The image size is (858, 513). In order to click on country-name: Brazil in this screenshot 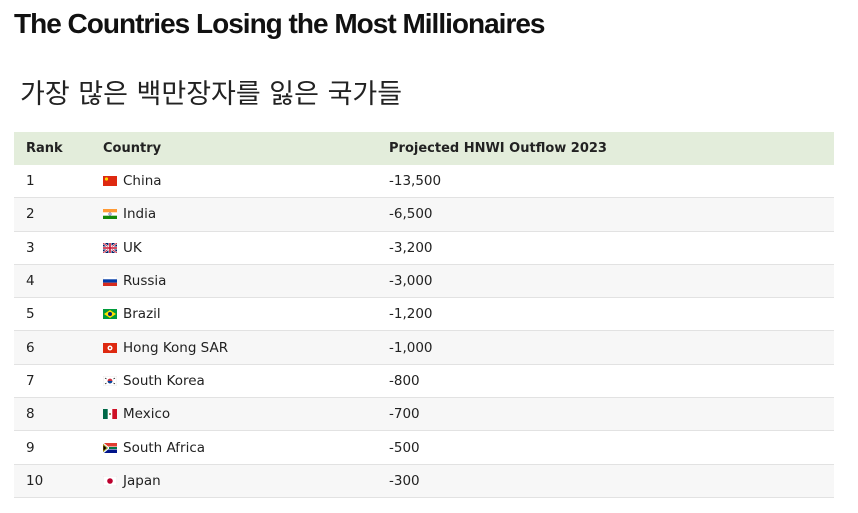, I will do `click(142, 314)`.